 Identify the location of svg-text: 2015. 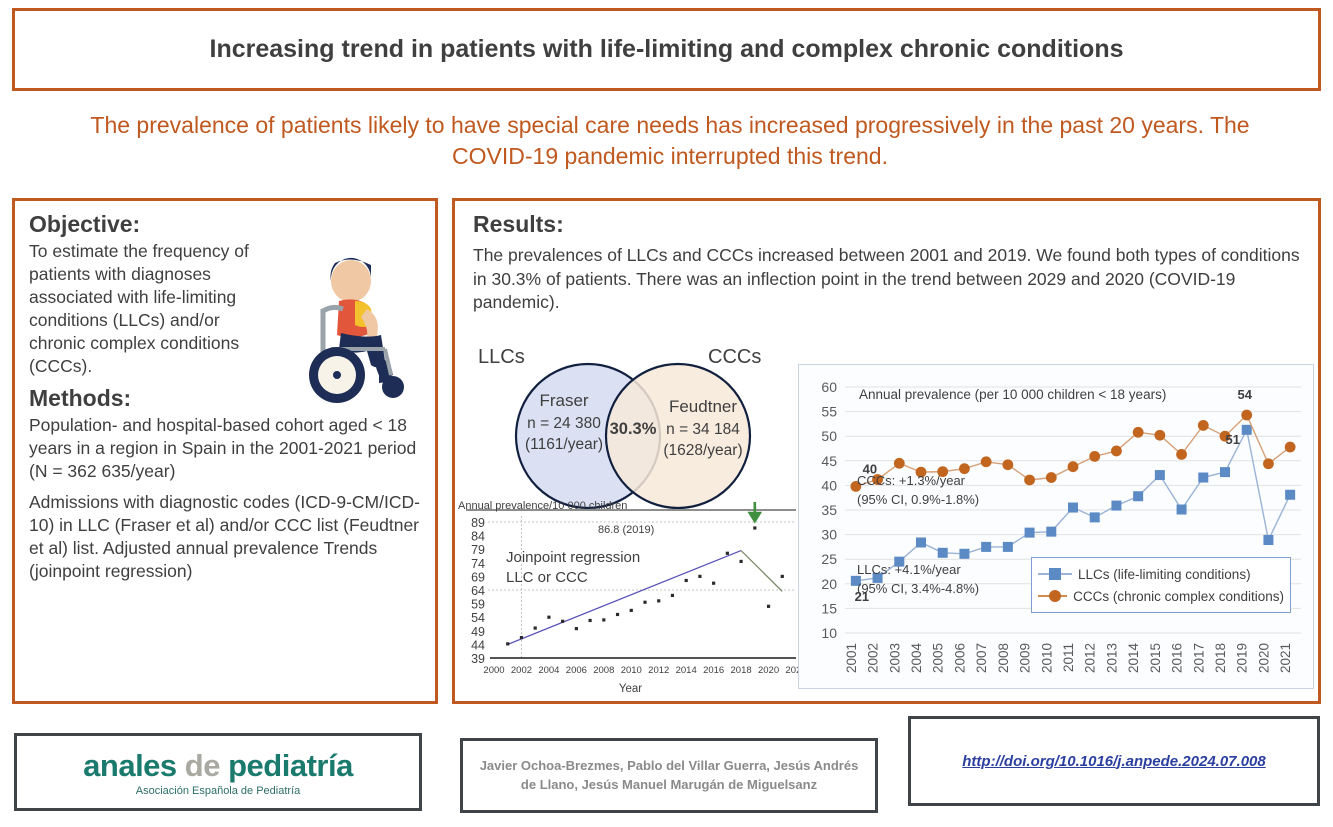
(1155, 658).